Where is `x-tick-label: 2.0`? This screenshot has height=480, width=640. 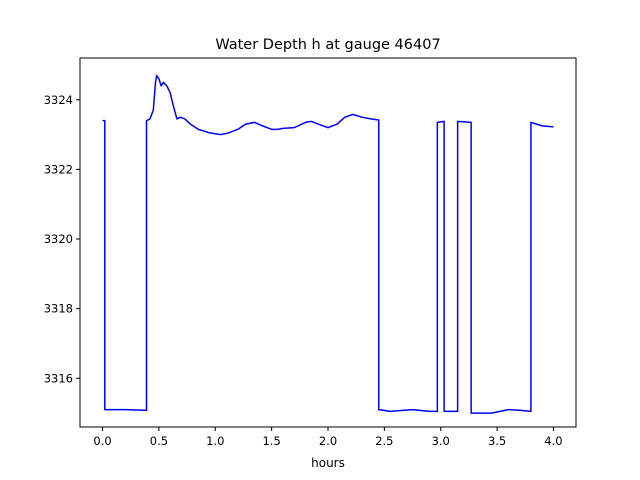 x-tick-label: 2.0 is located at coordinates (328, 441).